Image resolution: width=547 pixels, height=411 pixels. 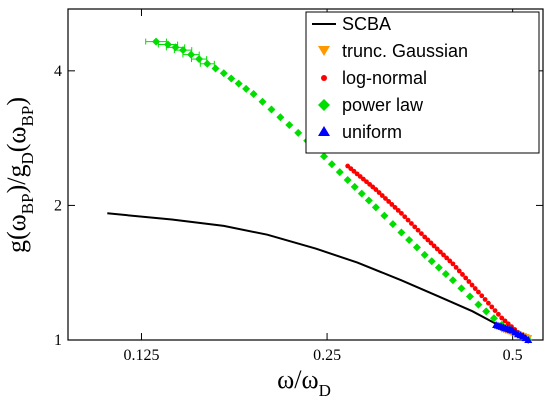 What do you see at coordinates (366, 24) in the screenshot?
I see `legend-label-scba: SCBA` at bounding box center [366, 24].